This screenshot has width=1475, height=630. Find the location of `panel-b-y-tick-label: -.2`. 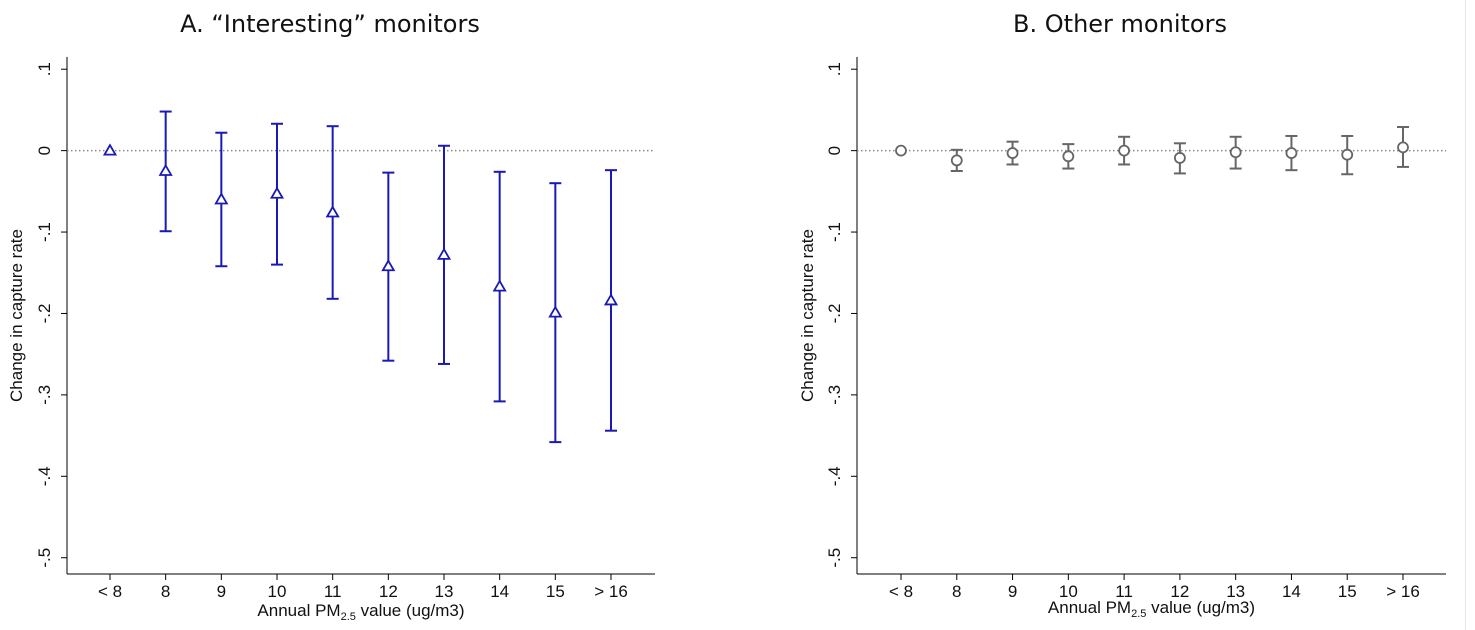

panel-b-y-tick-label: -.2 is located at coordinates (834, 314).